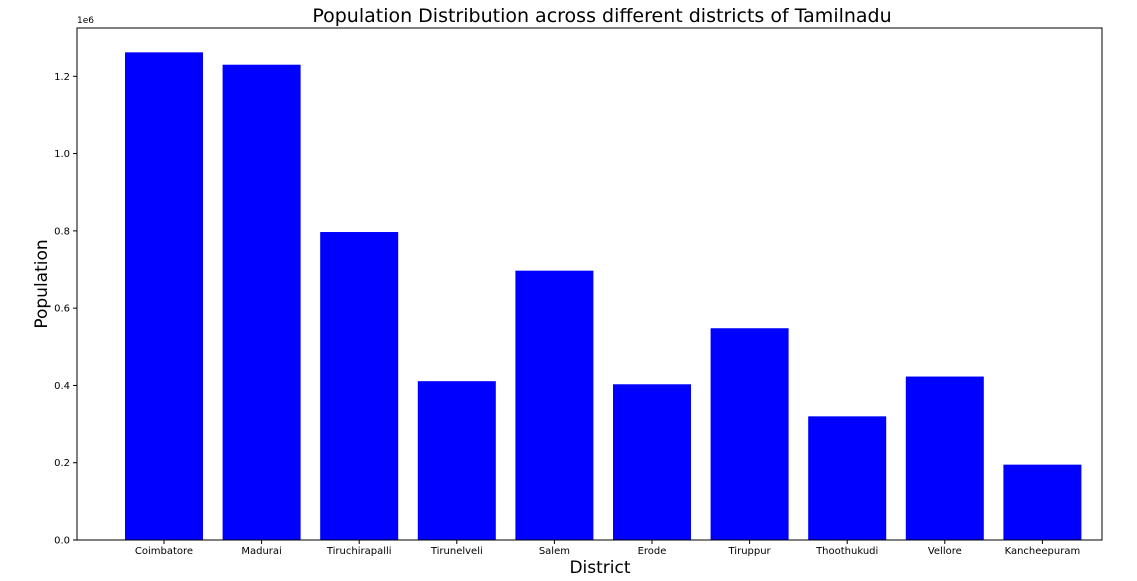  I want to click on x-tick-label: Thoothukudi, so click(846, 551).